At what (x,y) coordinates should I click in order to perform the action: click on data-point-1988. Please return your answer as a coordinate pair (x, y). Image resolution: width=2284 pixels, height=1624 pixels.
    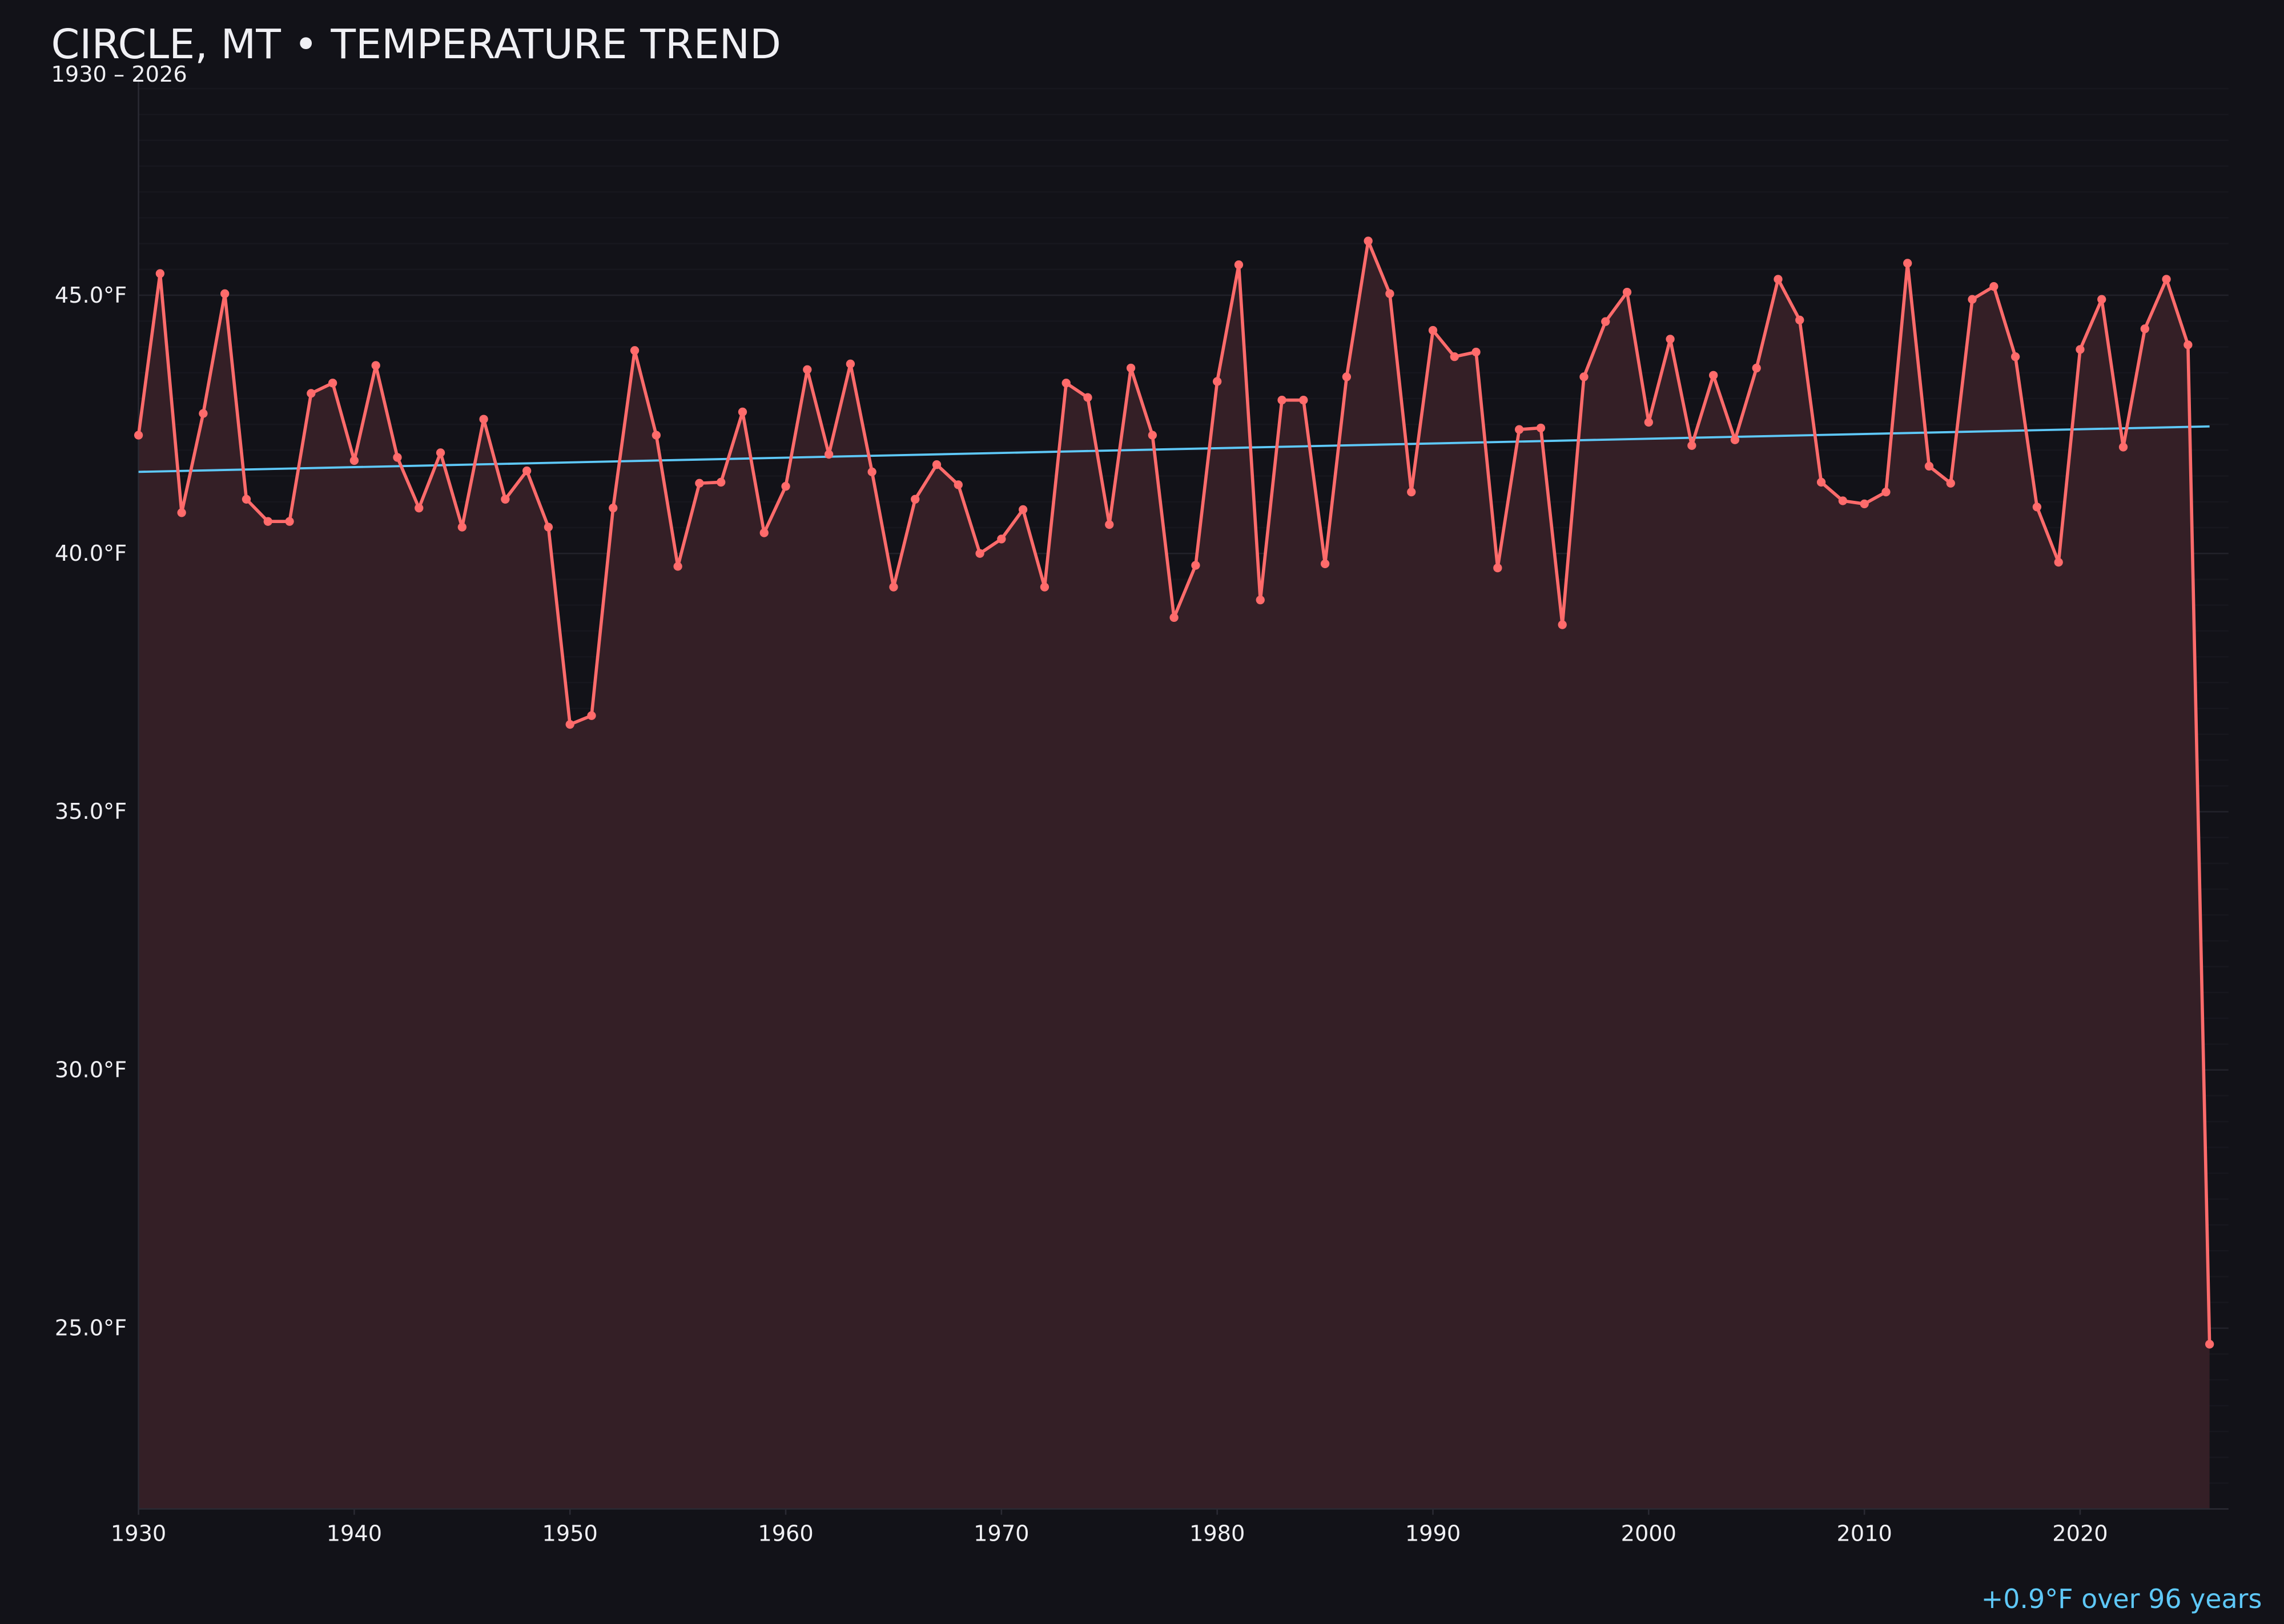
    Looking at the image, I should click on (1389, 293).